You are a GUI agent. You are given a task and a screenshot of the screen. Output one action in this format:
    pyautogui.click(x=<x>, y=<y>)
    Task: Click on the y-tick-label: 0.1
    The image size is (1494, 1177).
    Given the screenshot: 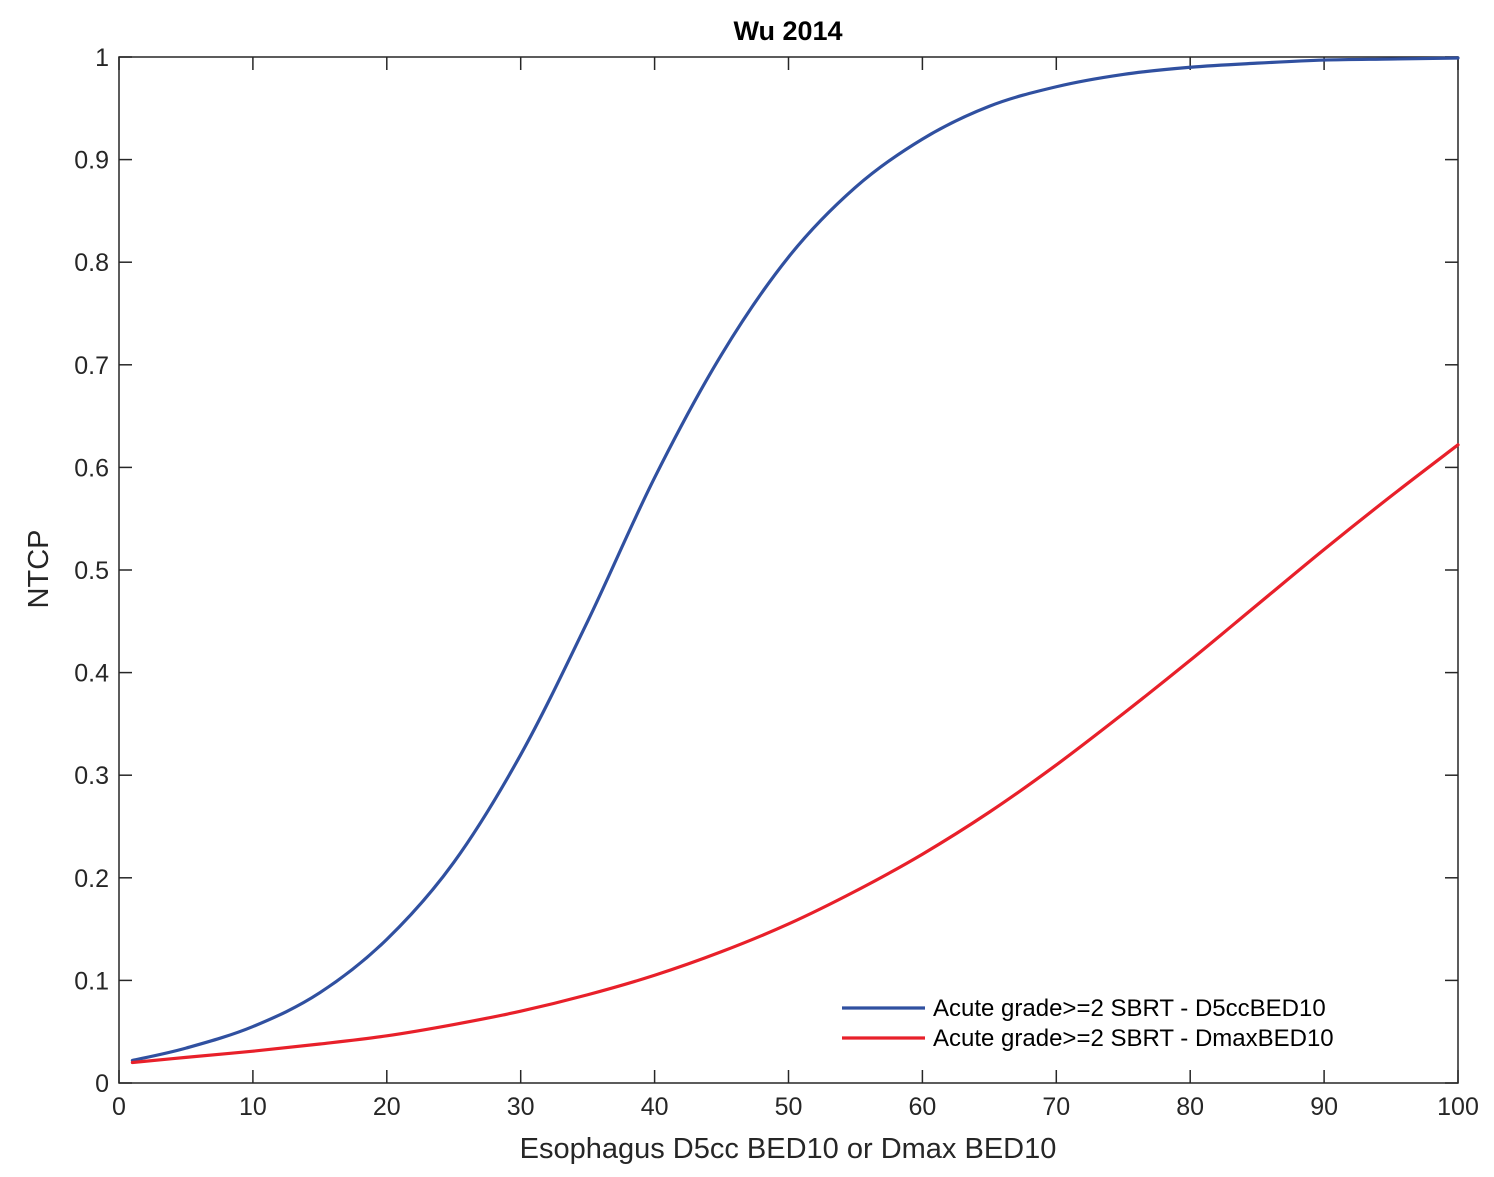 What is the action you would take?
    pyautogui.click(x=91, y=981)
    